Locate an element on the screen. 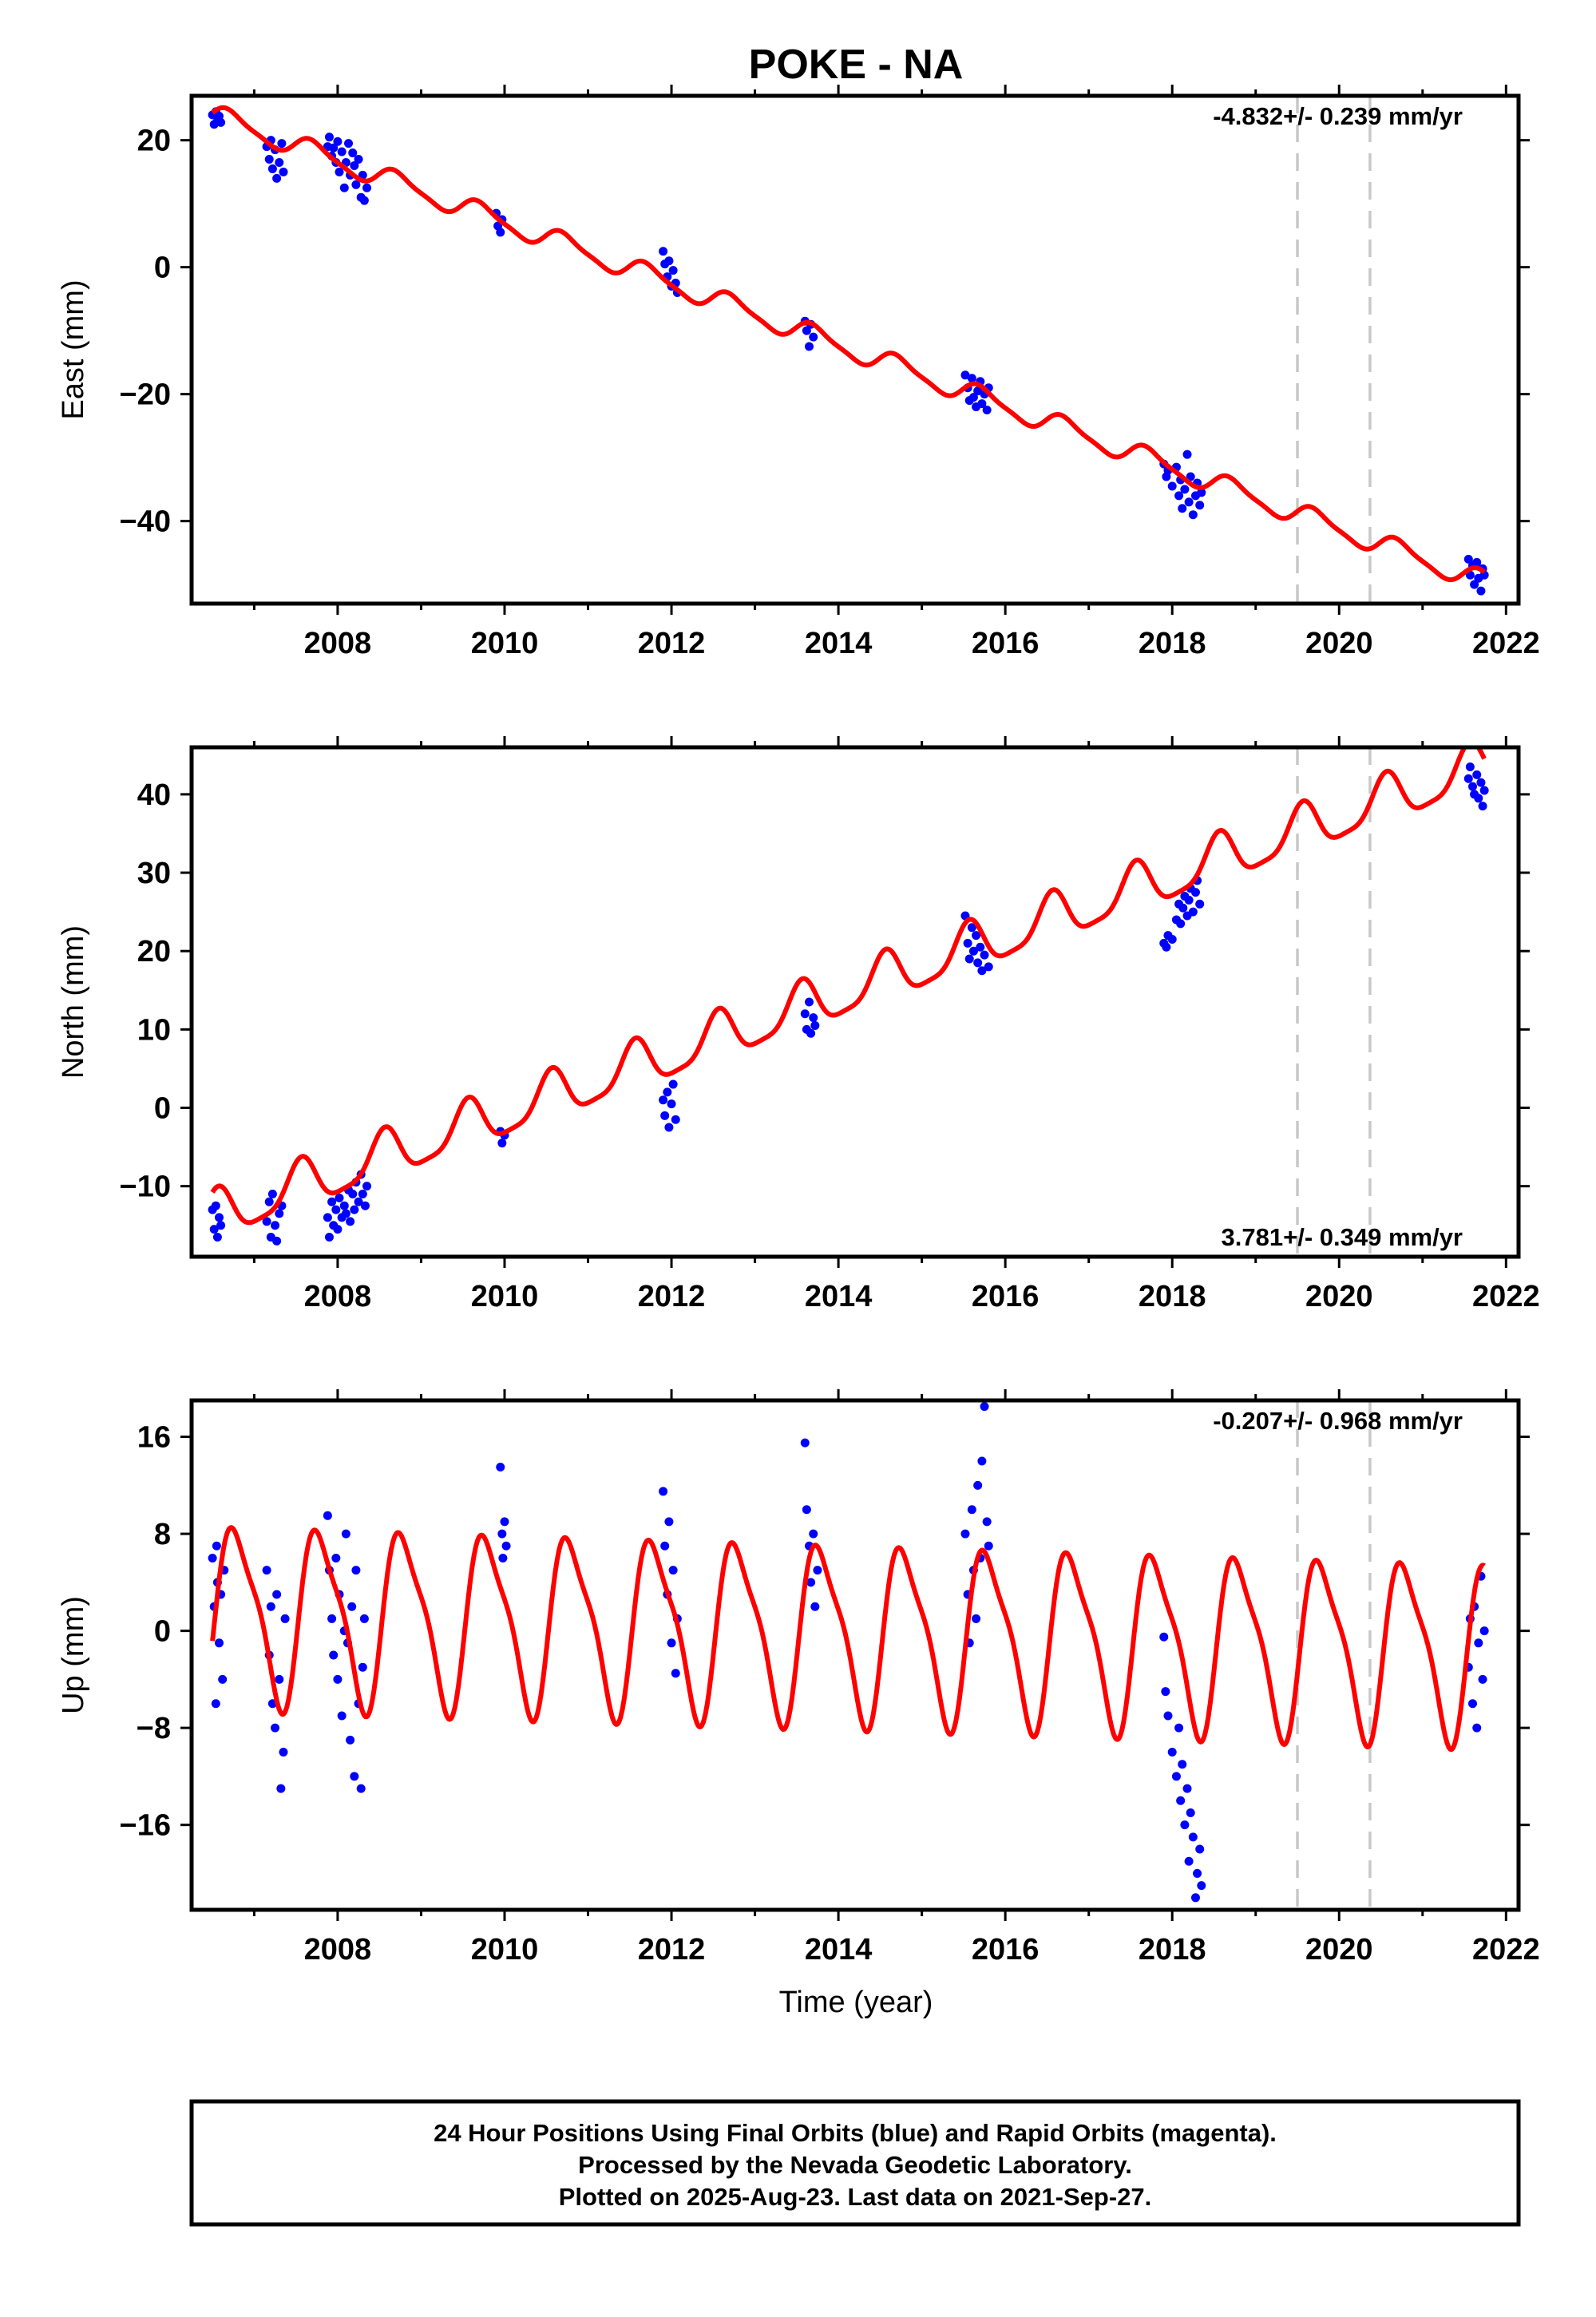 The width and height of the screenshot is (1596, 2317). velocity-label: -4.832+/- 0.239 mm/yr is located at coordinates (1338, 116).